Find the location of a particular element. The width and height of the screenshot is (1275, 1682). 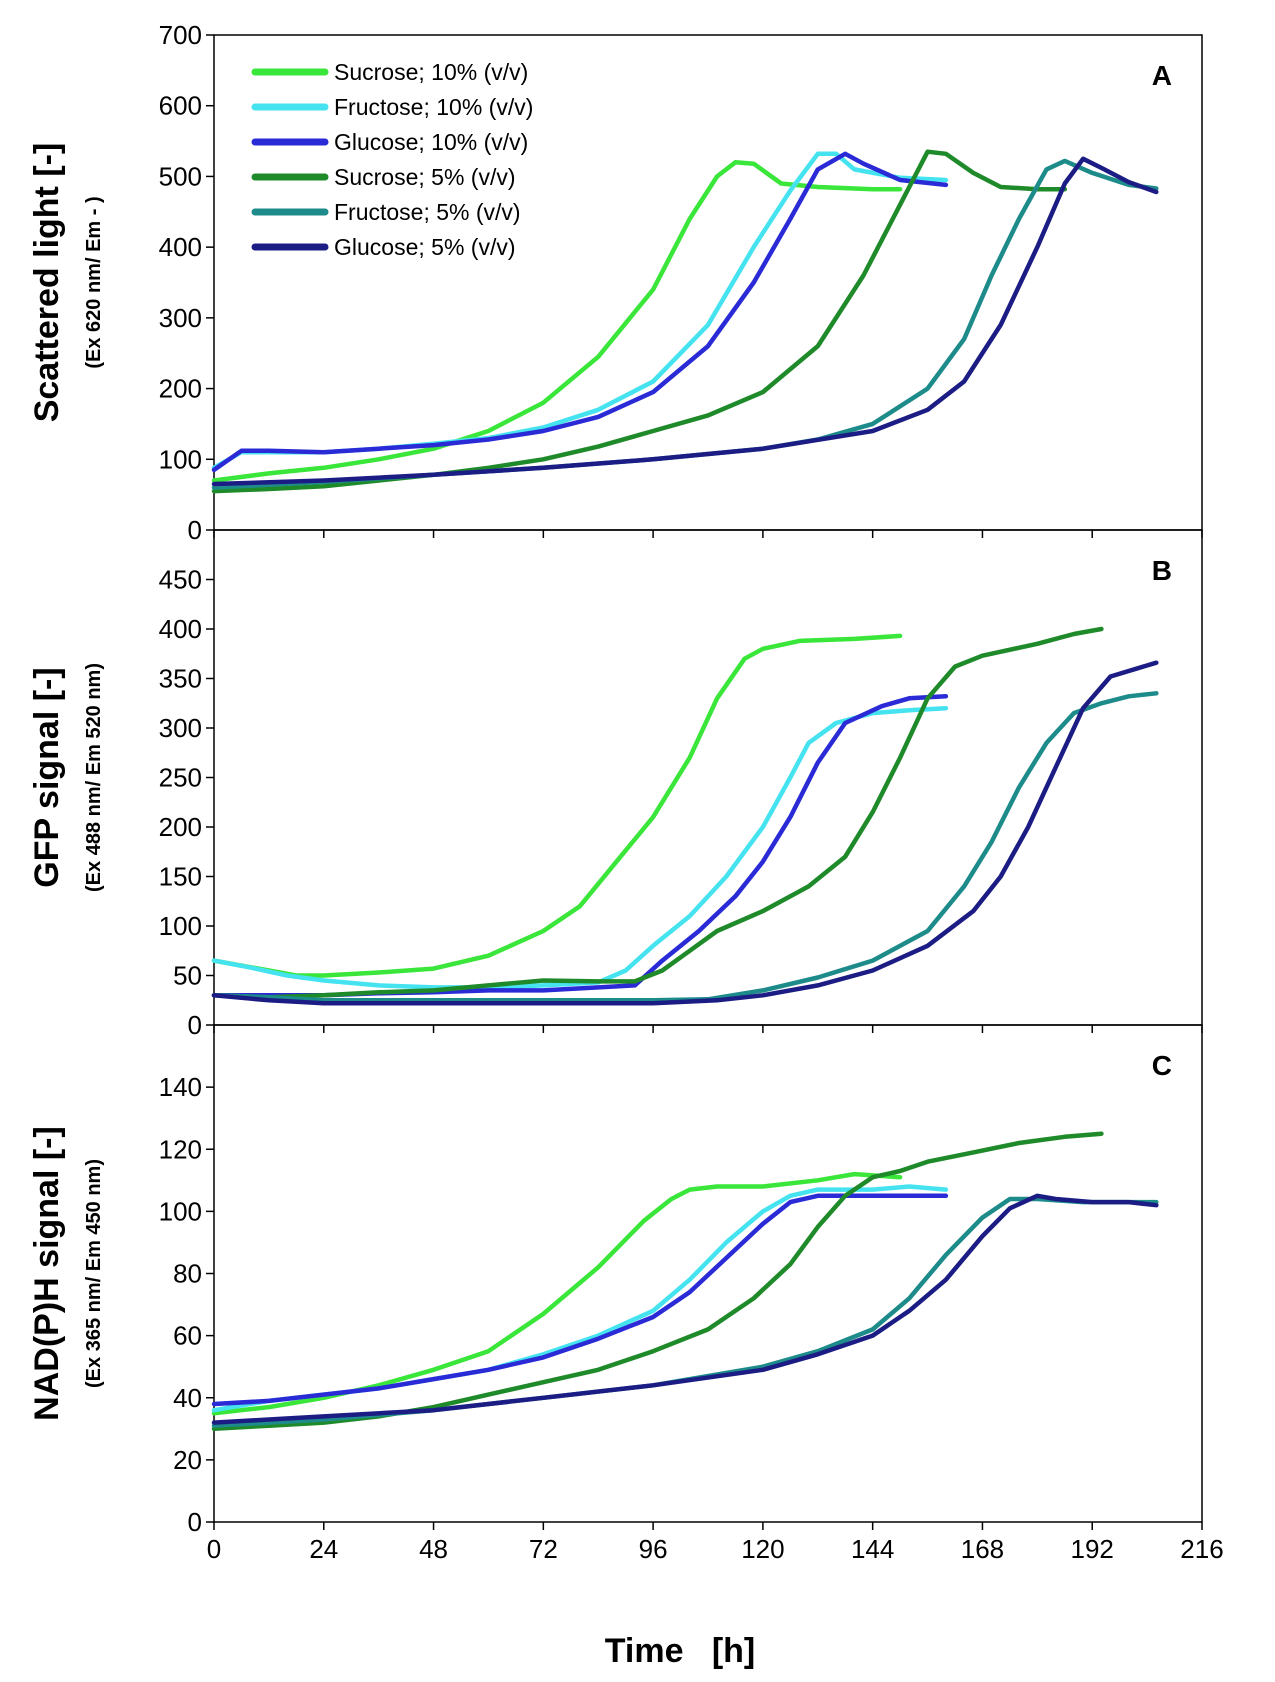

legend-item: Glucose; 10% (v/v) is located at coordinates (389, 142).